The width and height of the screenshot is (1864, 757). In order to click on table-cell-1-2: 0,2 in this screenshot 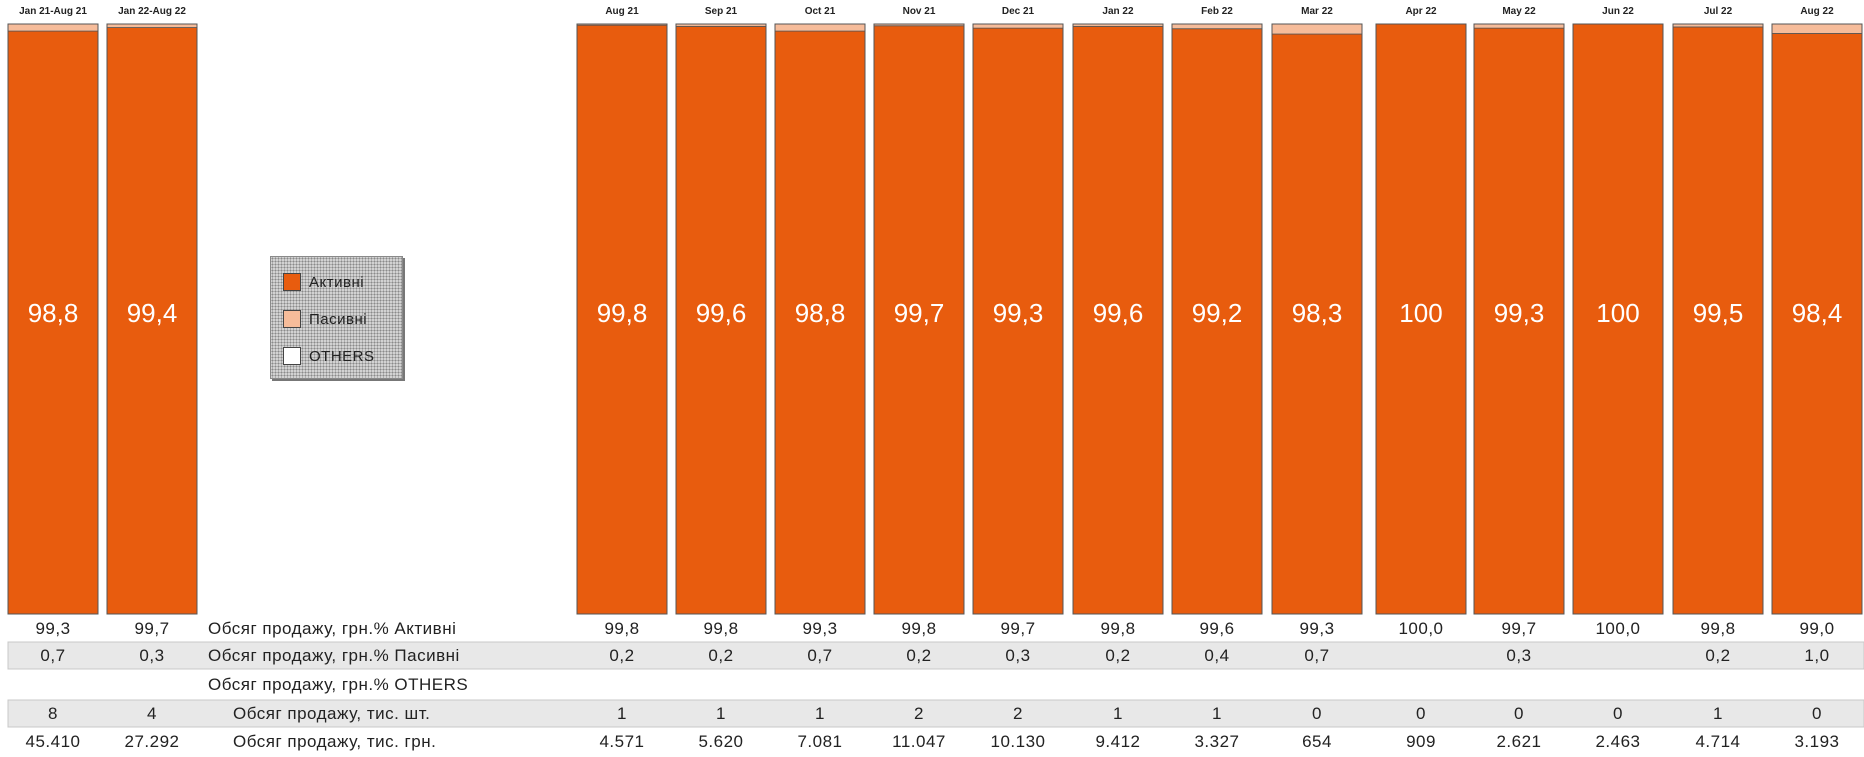, I will do `click(621, 655)`.